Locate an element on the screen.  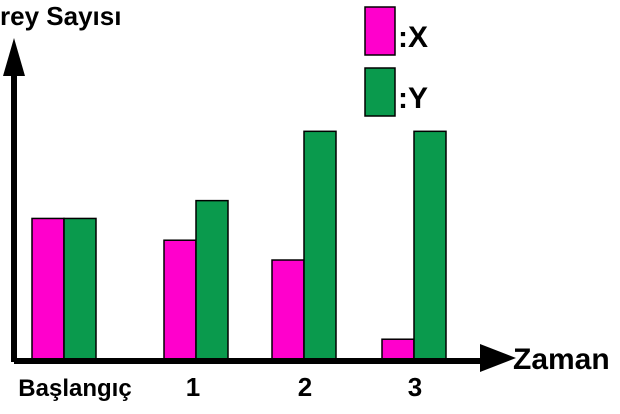
x-tick-label: Başlangıç is located at coordinates (74, 388).